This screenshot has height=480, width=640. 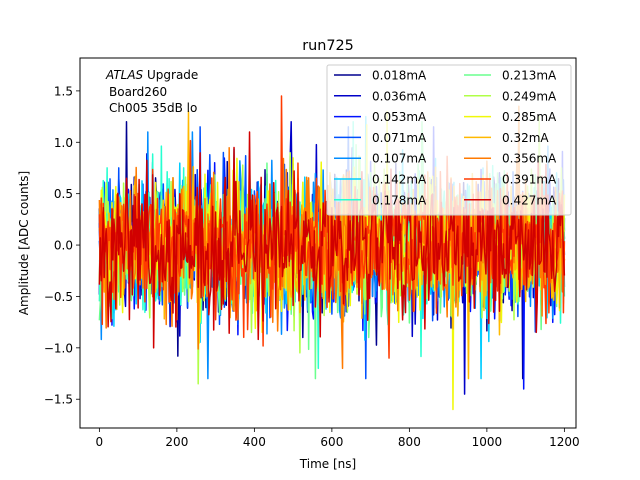 What do you see at coordinates (399, 96) in the screenshot?
I see `legend-entry: 0.036mA` at bounding box center [399, 96].